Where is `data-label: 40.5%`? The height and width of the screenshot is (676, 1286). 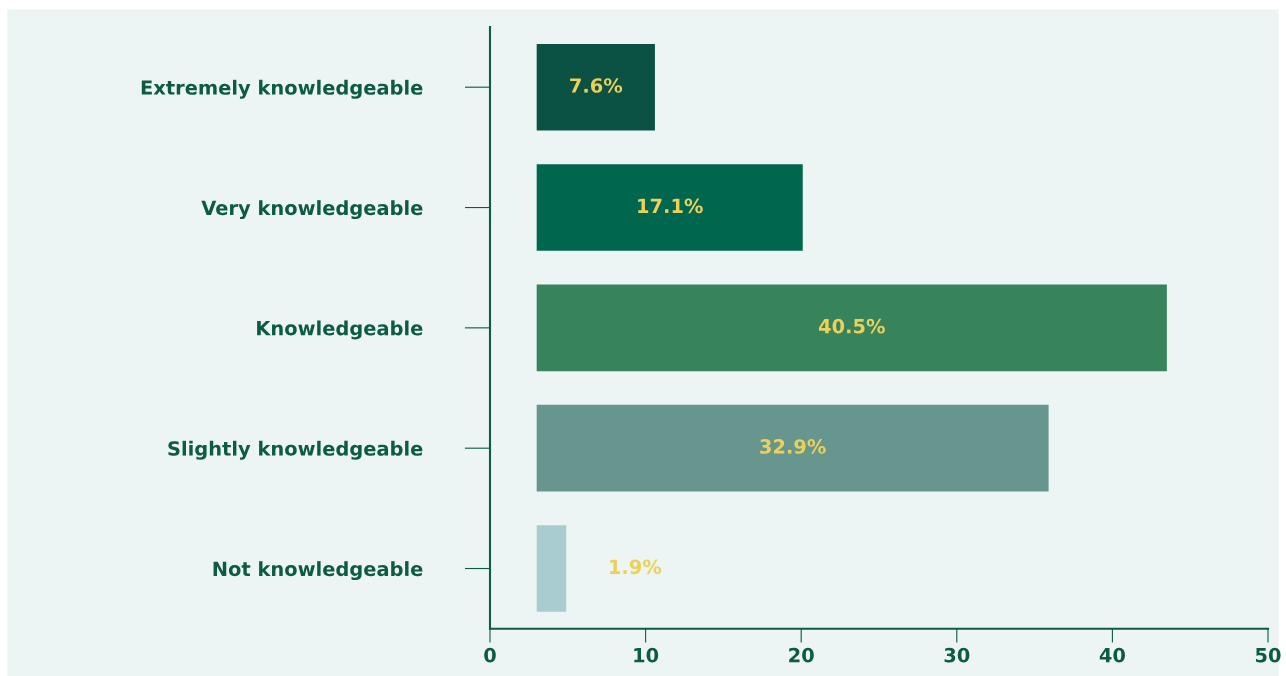 data-label: 40.5% is located at coordinates (851, 326).